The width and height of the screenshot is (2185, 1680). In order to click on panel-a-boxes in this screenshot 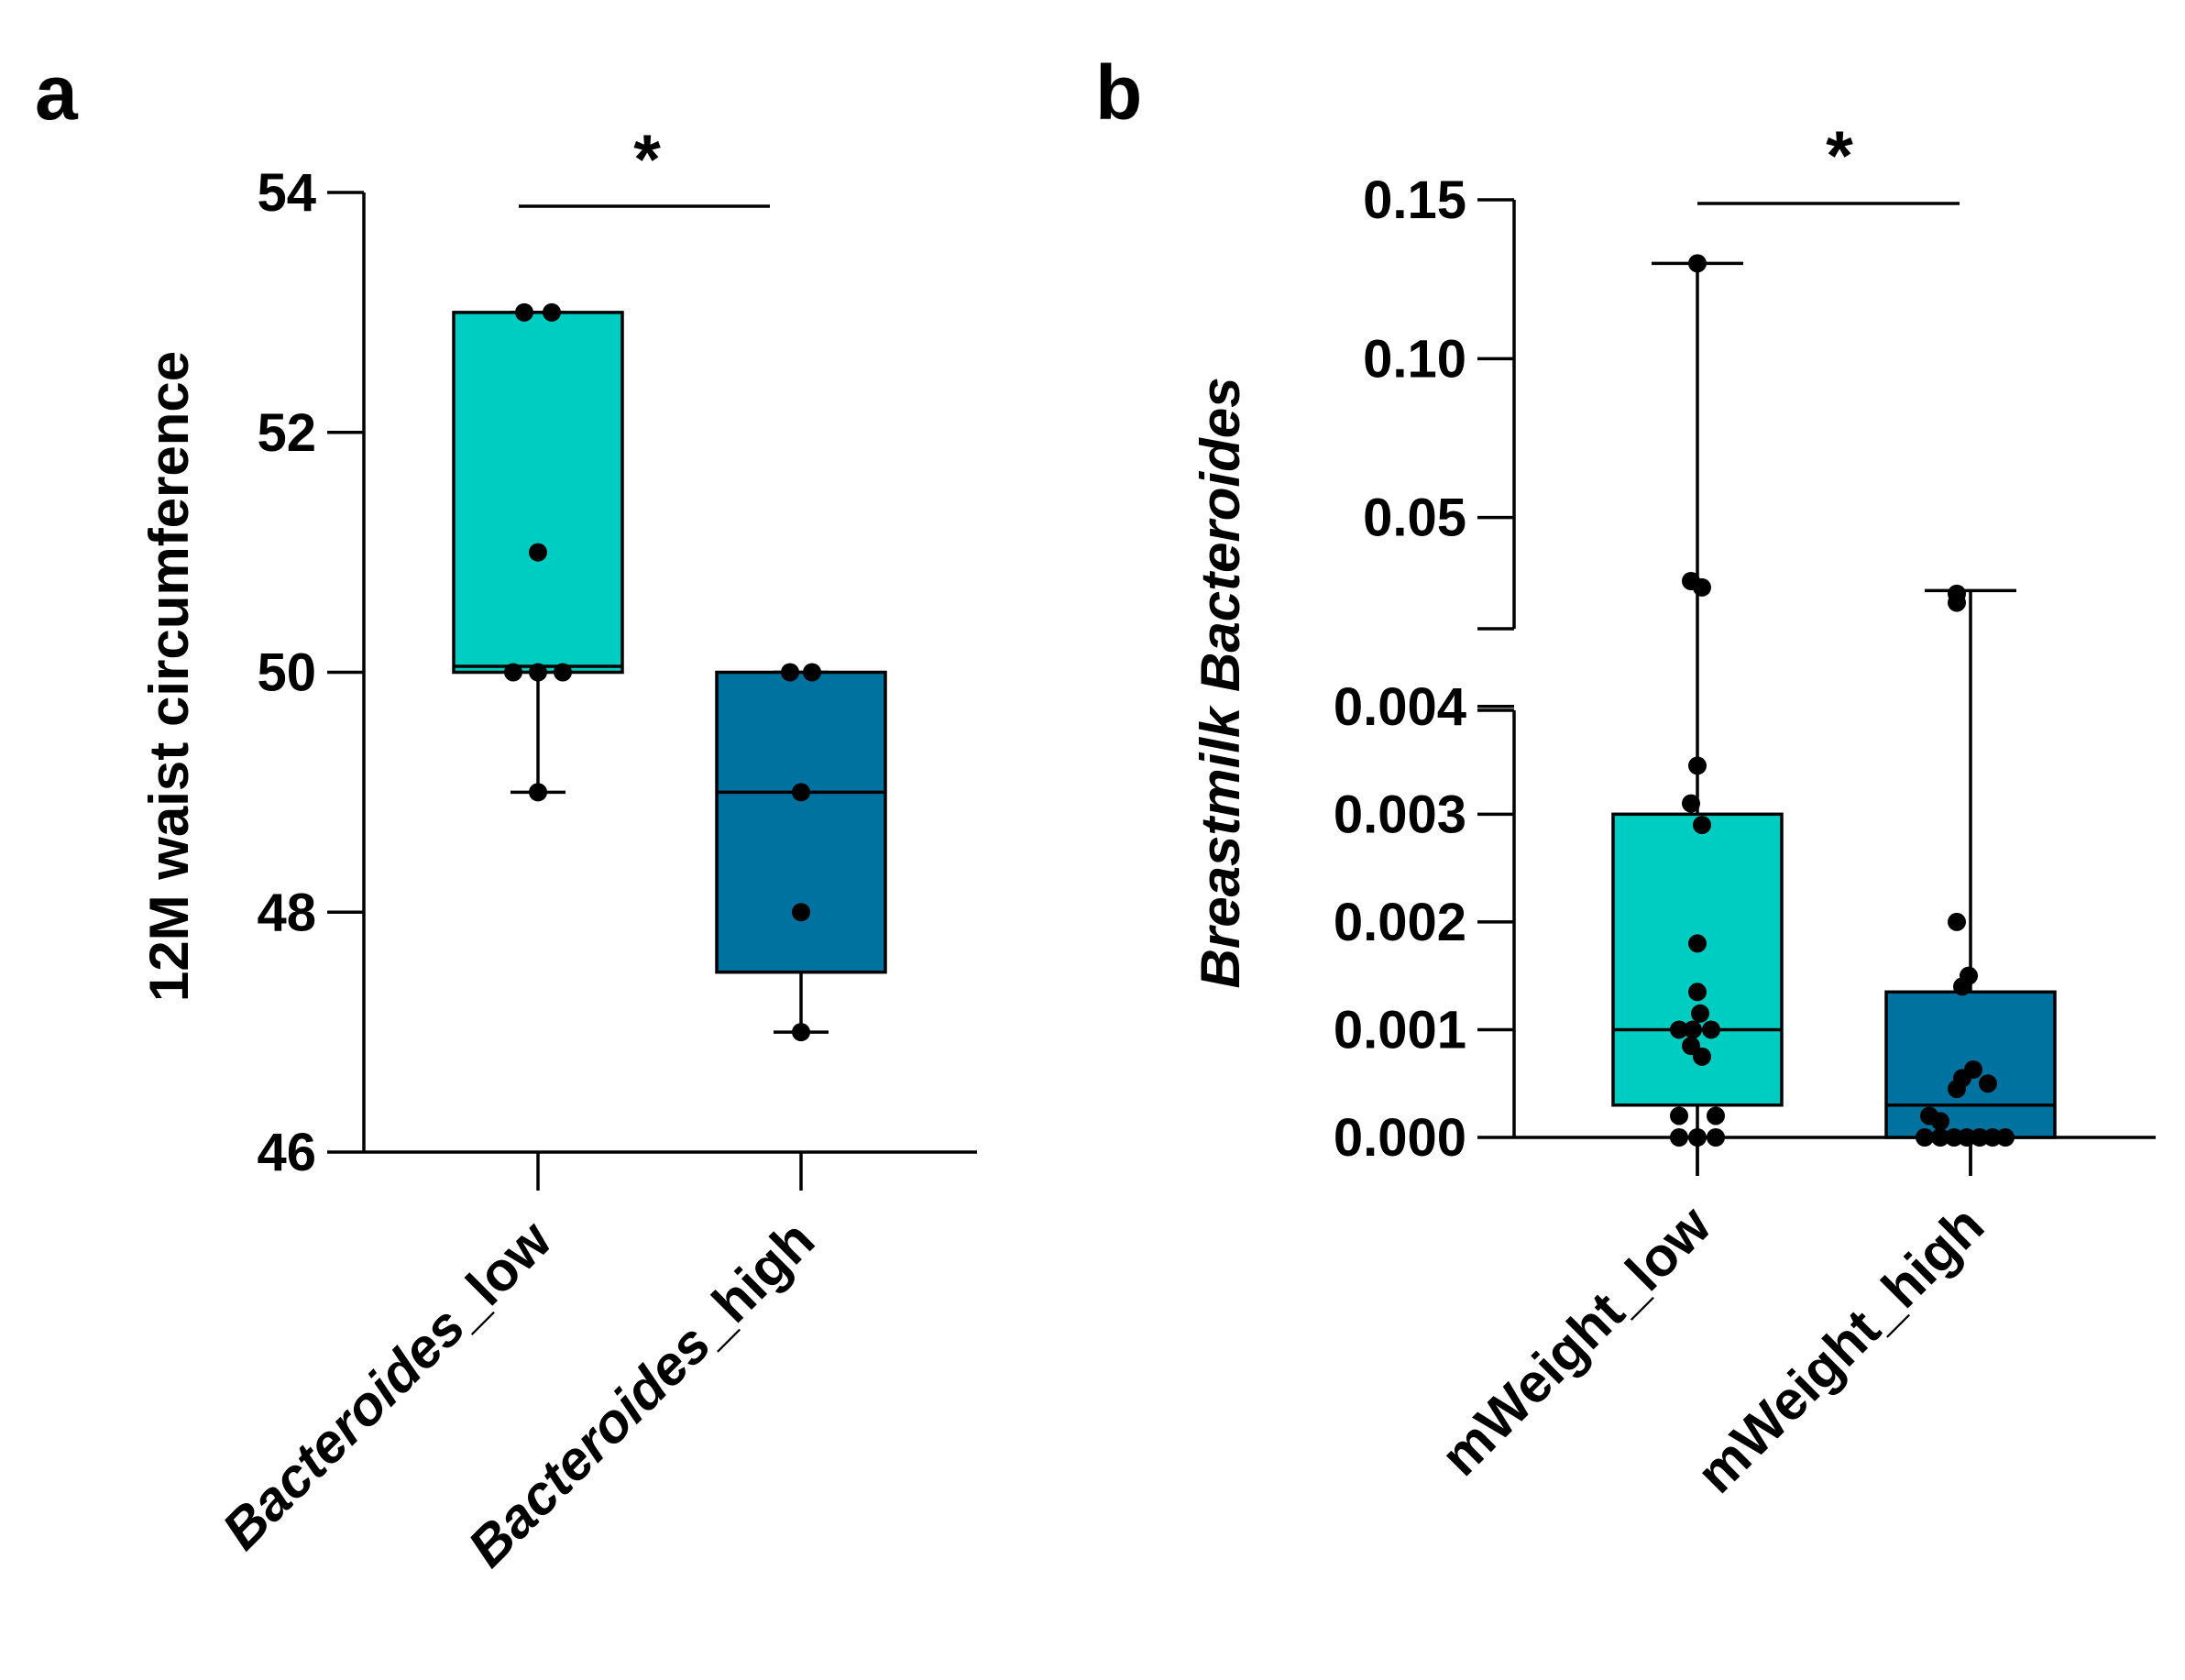, I will do `click(669, 672)`.